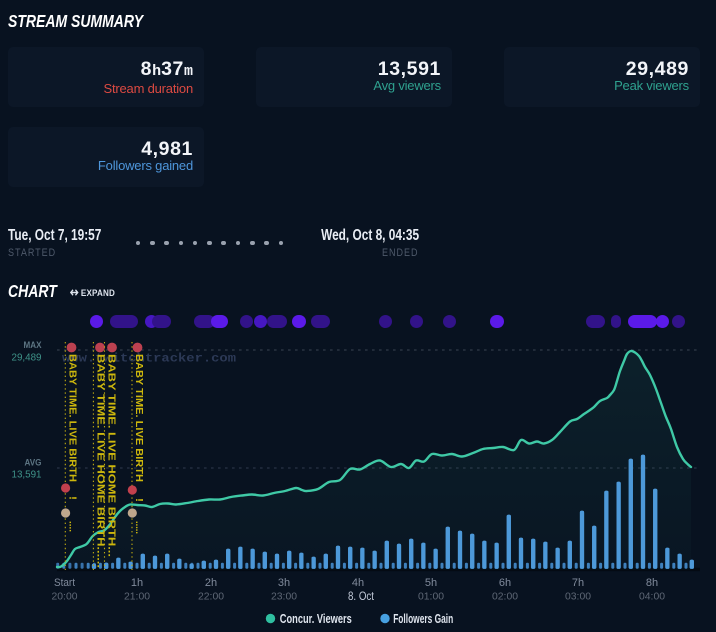  What do you see at coordinates (284, 583) in the screenshot?
I see `svg-text: 3h` at bounding box center [284, 583].